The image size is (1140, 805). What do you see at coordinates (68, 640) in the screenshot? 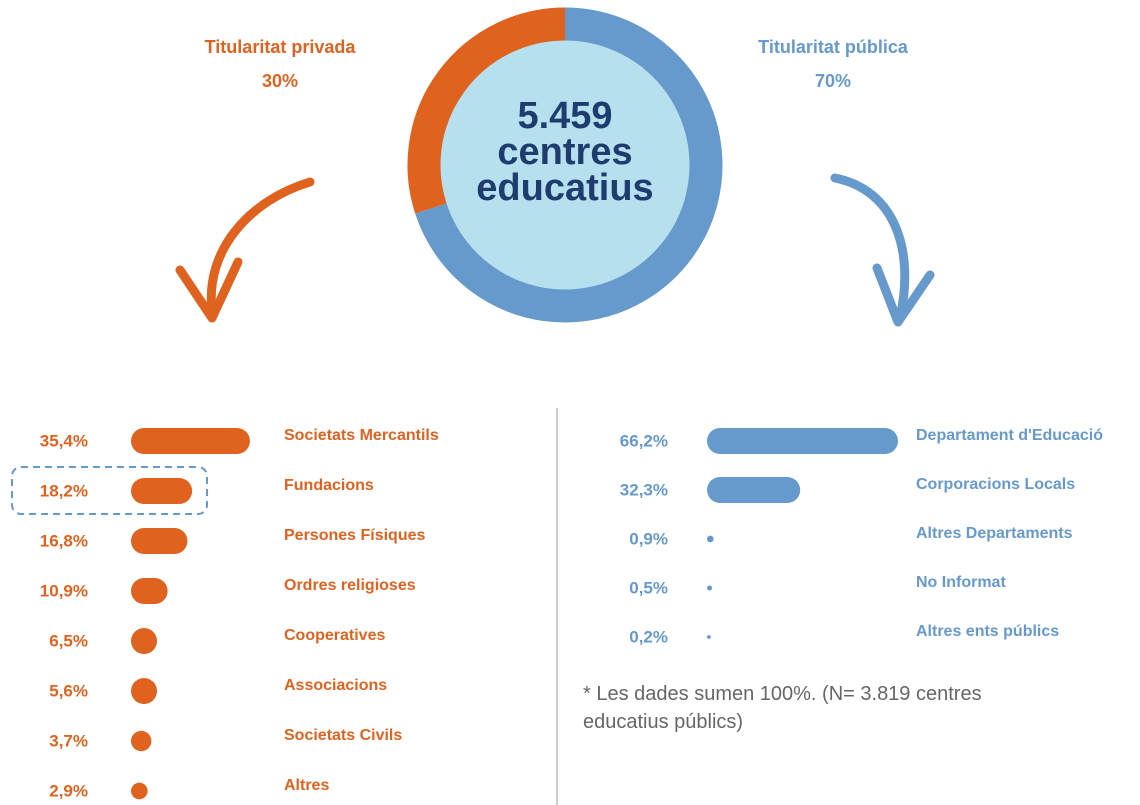
I see `value-label: 6,5%` at bounding box center [68, 640].